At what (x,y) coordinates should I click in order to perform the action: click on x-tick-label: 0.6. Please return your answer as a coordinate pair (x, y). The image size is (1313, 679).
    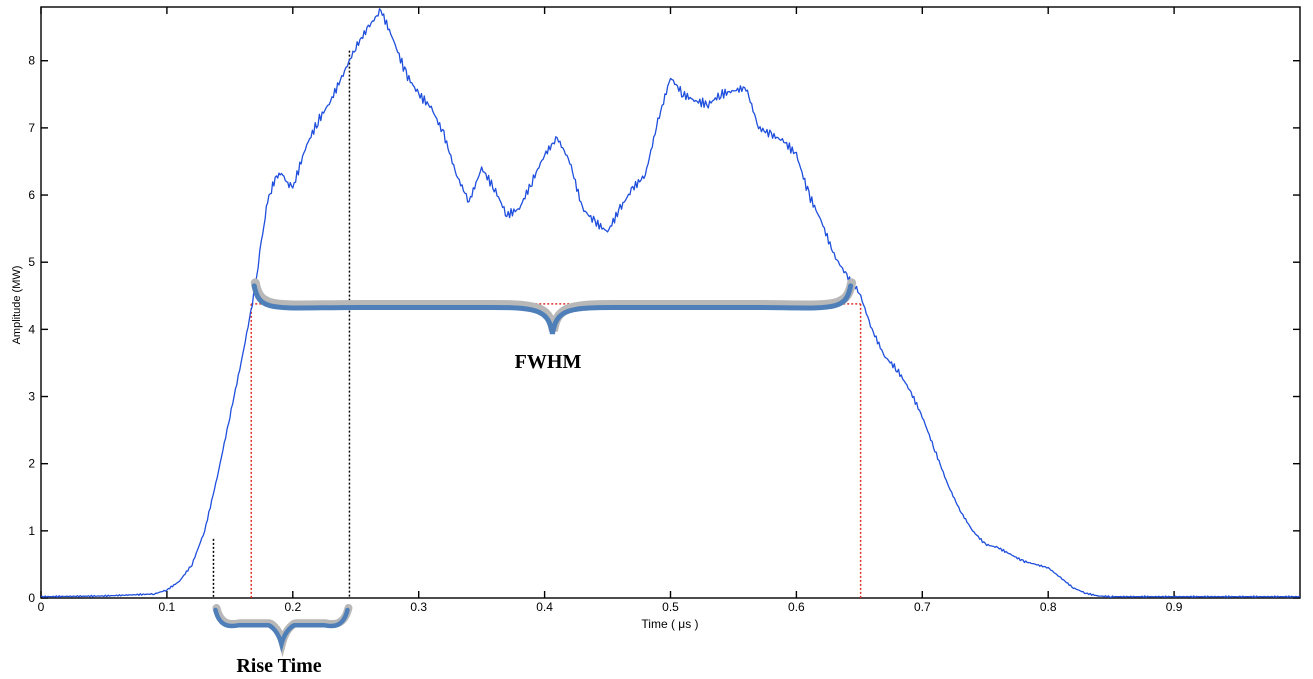
    Looking at the image, I should click on (796, 607).